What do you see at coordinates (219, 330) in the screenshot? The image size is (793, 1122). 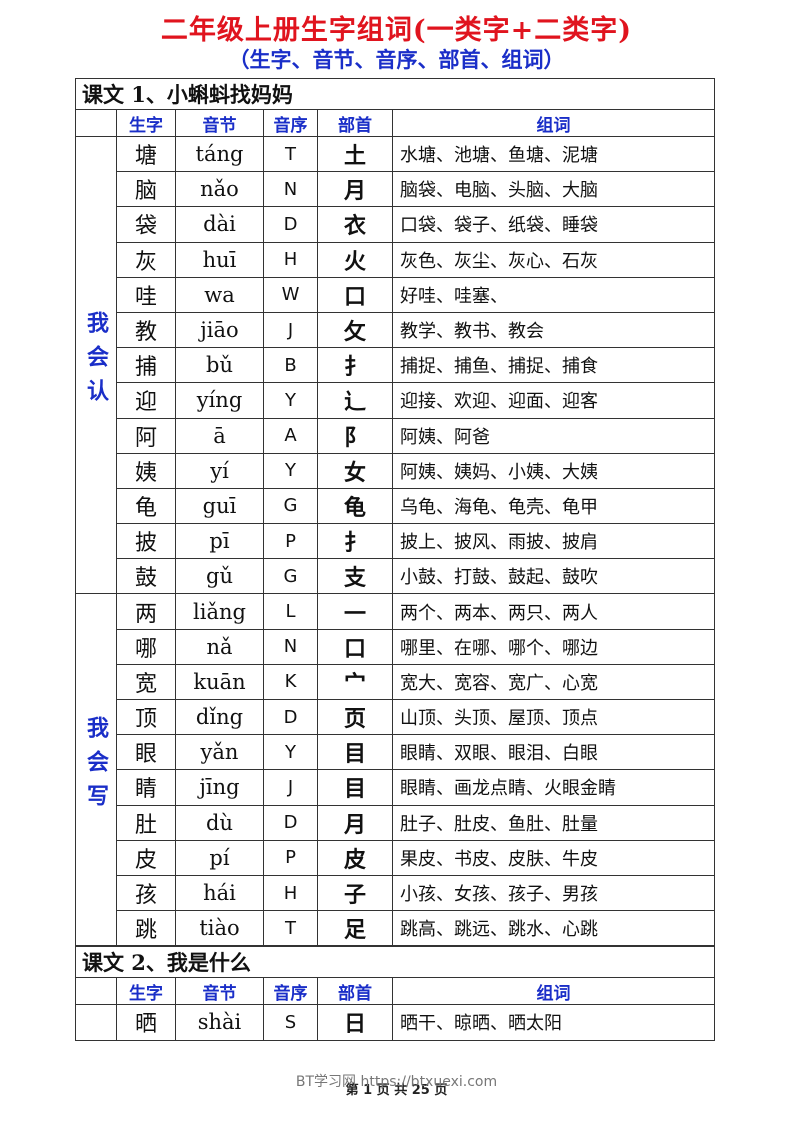 I see `pinyin: jiāo` at bounding box center [219, 330].